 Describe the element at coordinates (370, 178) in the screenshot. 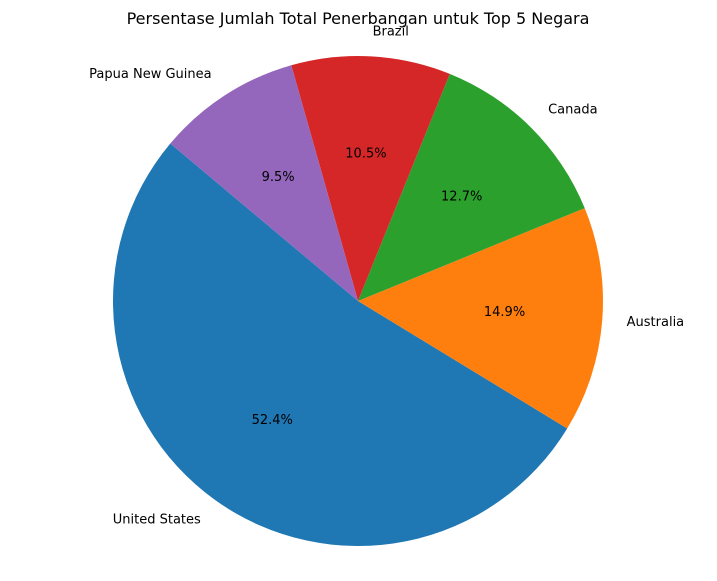

I see `pie-slice-brazil` at that location.